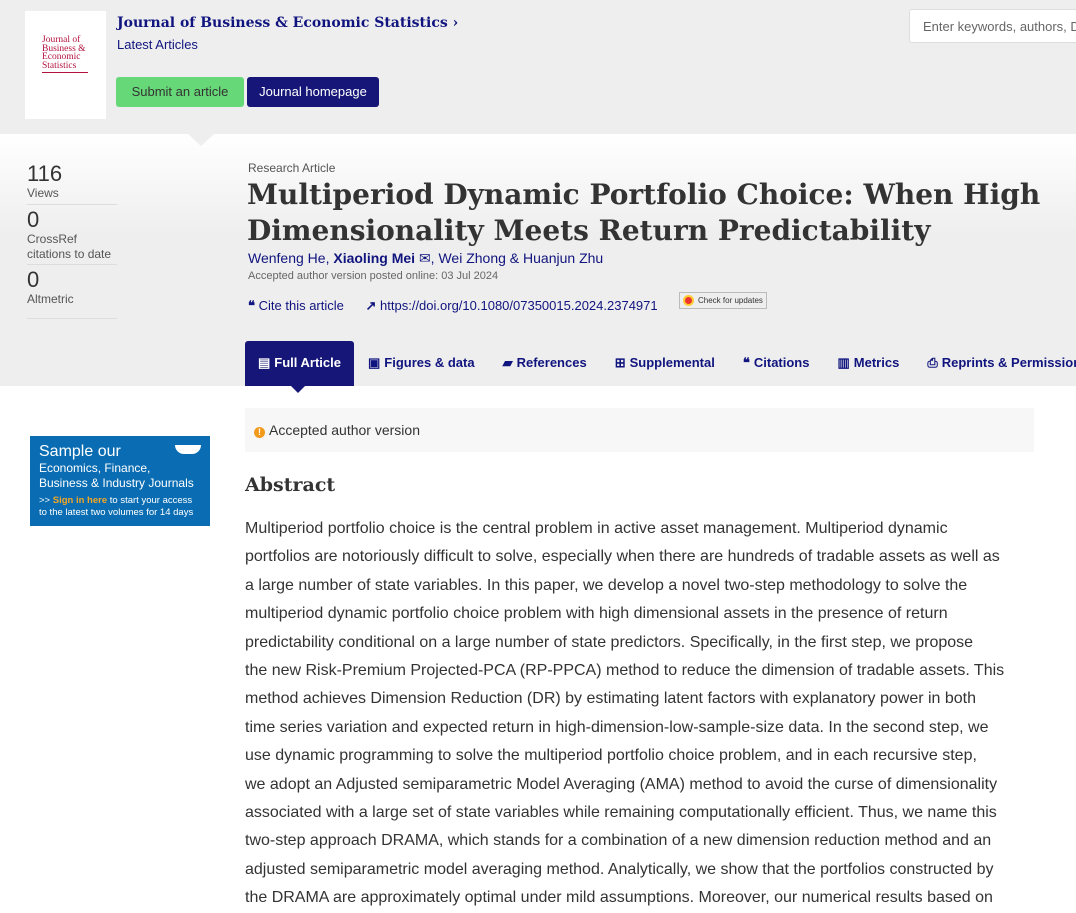  What do you see at coordinates (551, 362) in the screenshot?
I see `tab-label: References` at bounding box center [551, 362].